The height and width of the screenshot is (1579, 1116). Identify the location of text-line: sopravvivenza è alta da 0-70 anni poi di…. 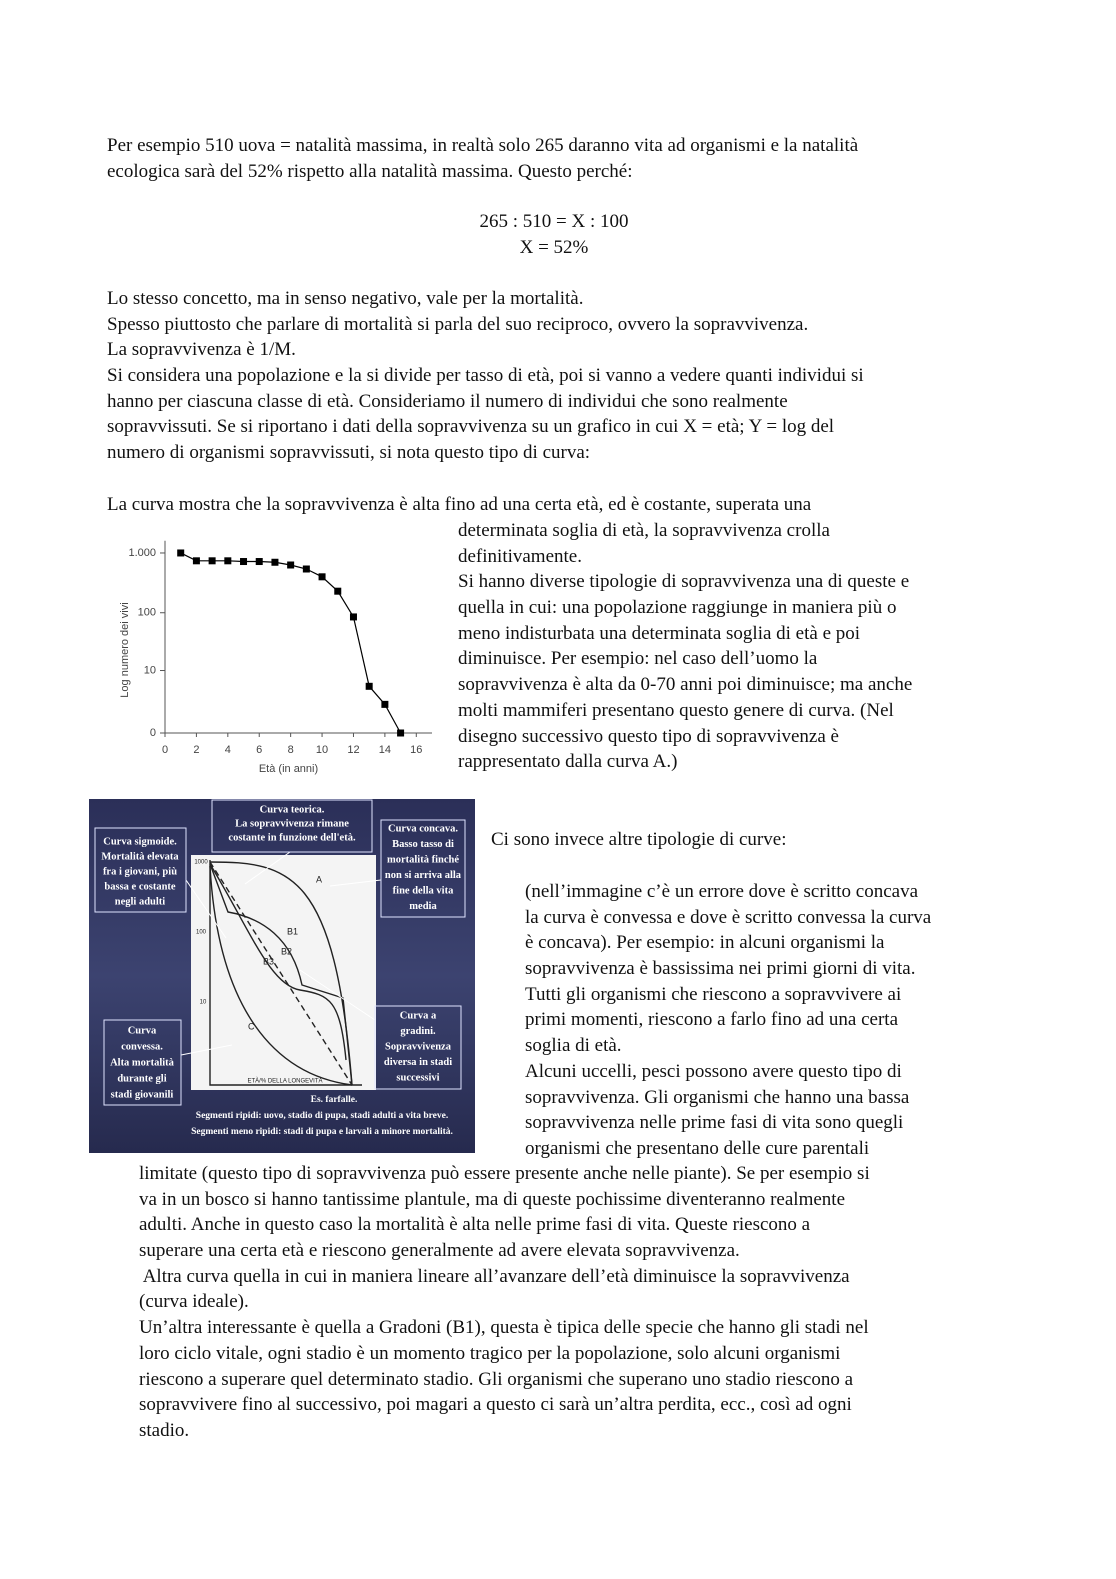
(685, 685).